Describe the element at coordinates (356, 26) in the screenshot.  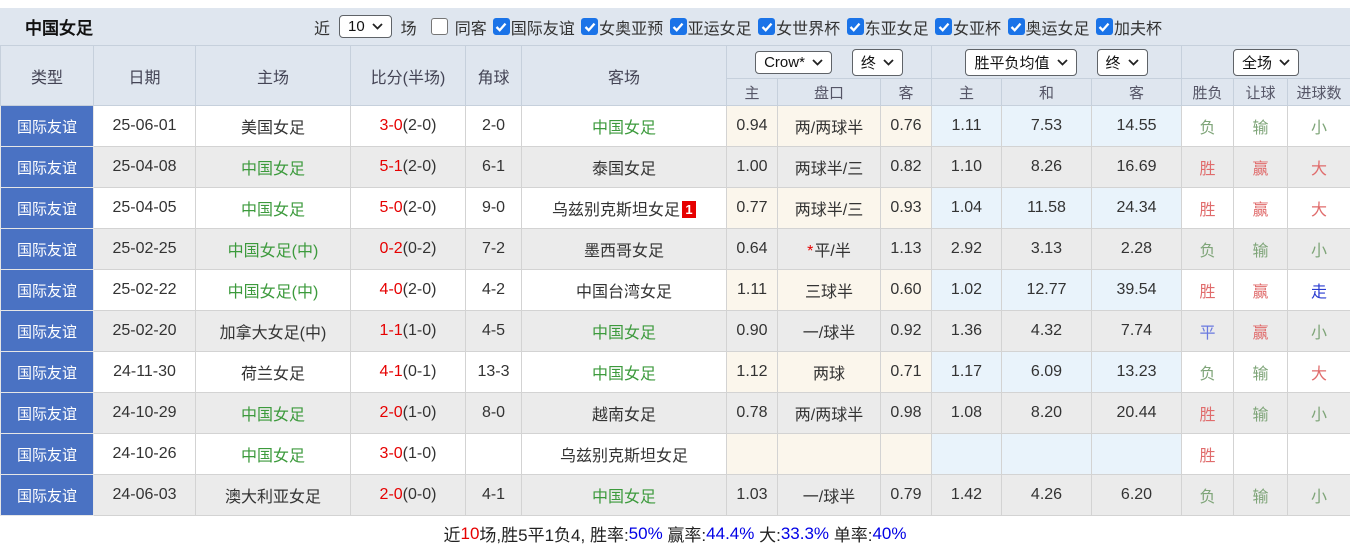
I see `recent-count-value: 10` at that location.